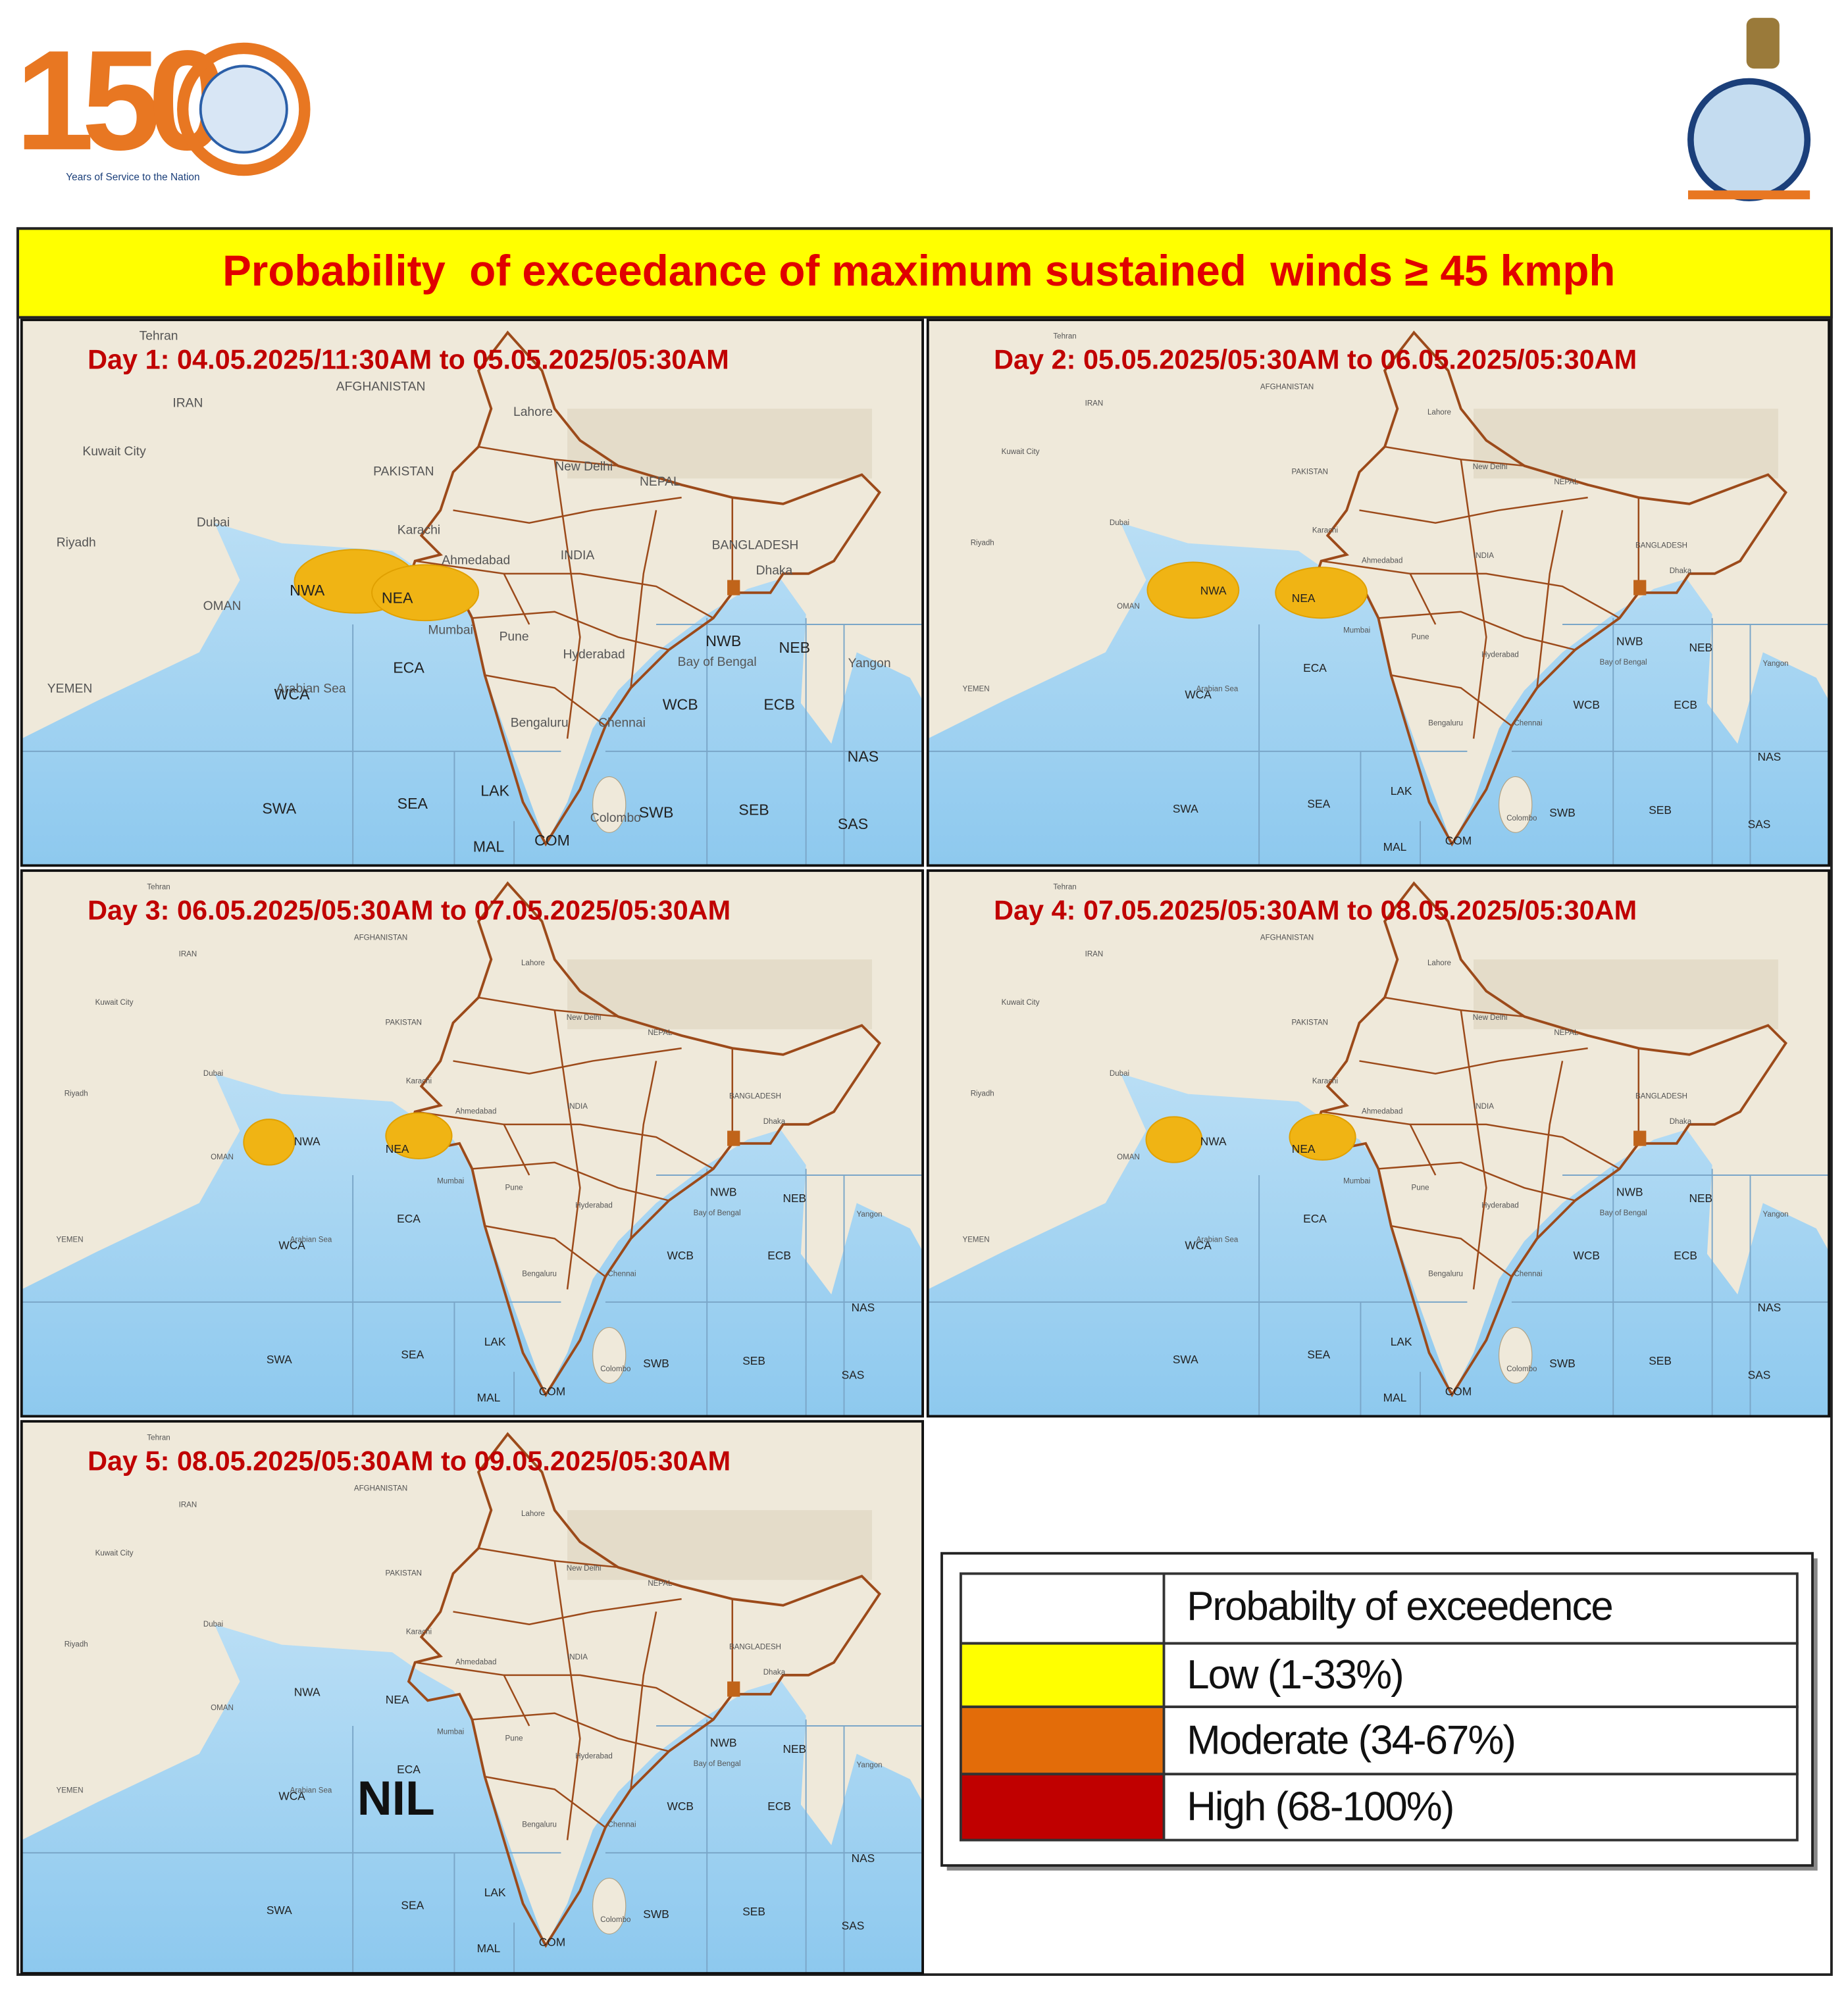 The width and height of the screenshot is (1848, 1995). I want to click on place-name: Riyadh, so click(76, 1645).